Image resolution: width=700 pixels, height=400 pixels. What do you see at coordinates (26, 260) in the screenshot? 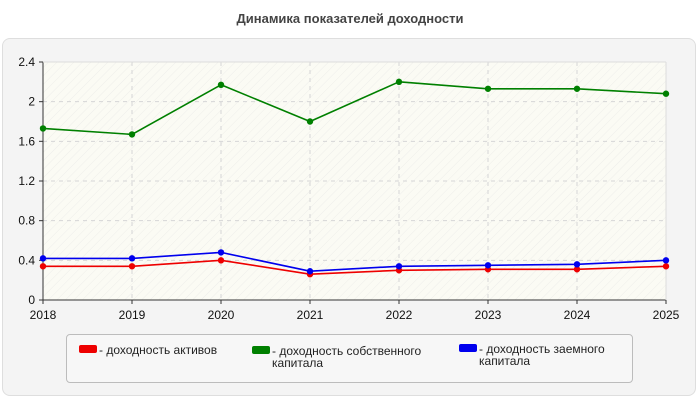
I see `y-tick-label: 0.4` at bounding box center [26, 260].